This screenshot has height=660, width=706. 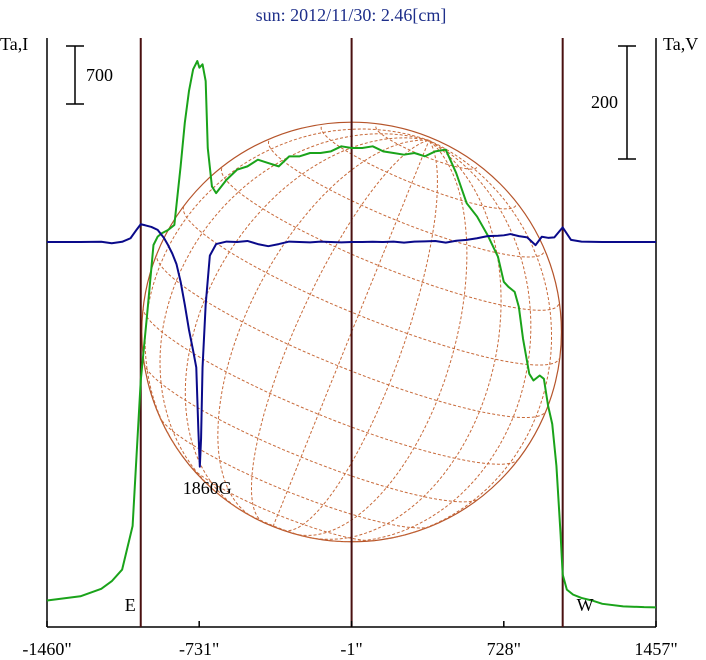 What do you see at coordinates (207, 488) in the screenshot?
I see `active-region-label: 1860G` at bounding box center [207, 488].